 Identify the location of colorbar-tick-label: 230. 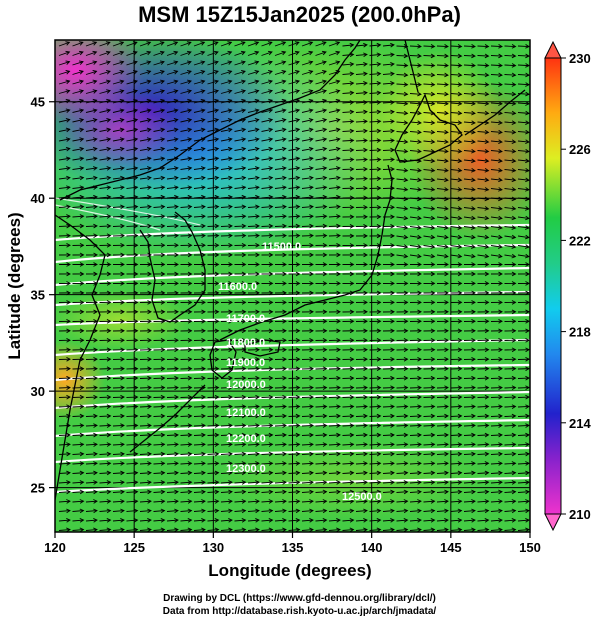
(580, 58).